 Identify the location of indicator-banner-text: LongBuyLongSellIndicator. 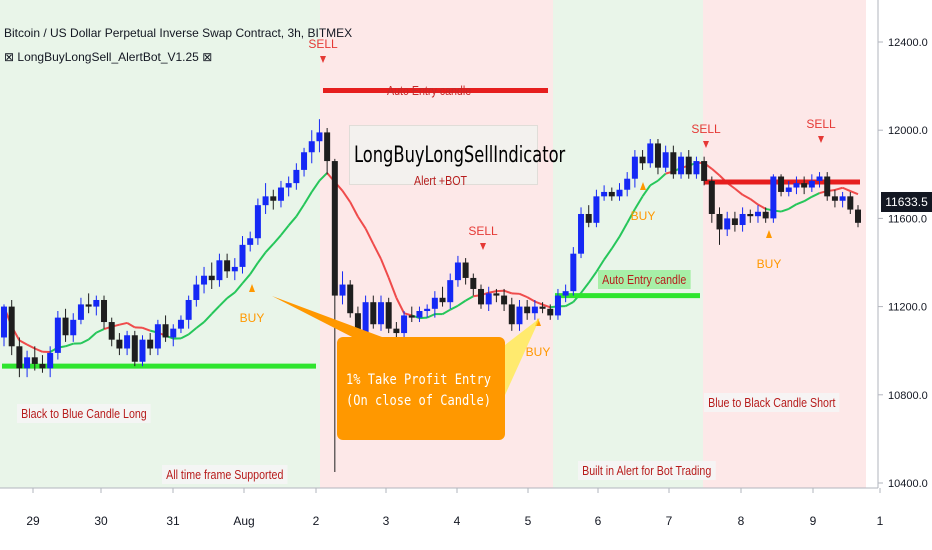
(460, 155).